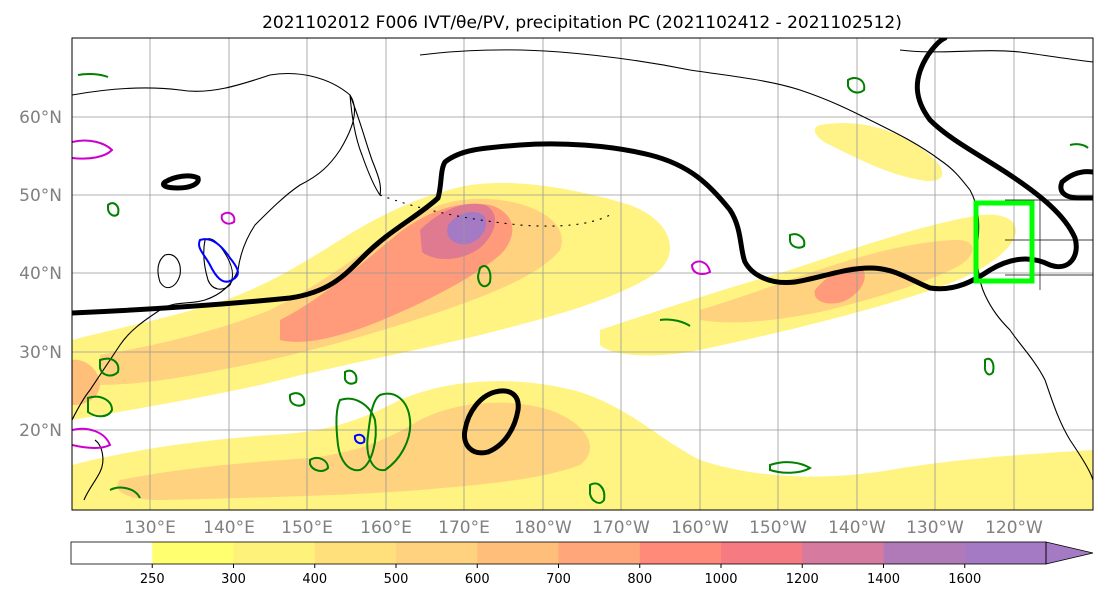  Describe the element at coordinates (878, 152) in the screenshot. I see `ivt-gulf-alaska` at that location.